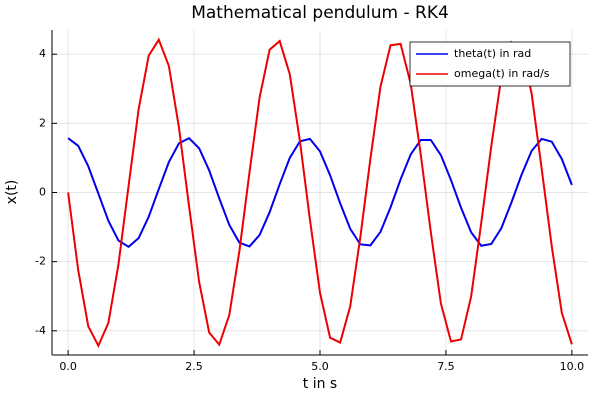  What do you see at coordinates (12, 192) in the screenshot?
I see `y-axis-label: x(t)` at bounding box center [12, 192].